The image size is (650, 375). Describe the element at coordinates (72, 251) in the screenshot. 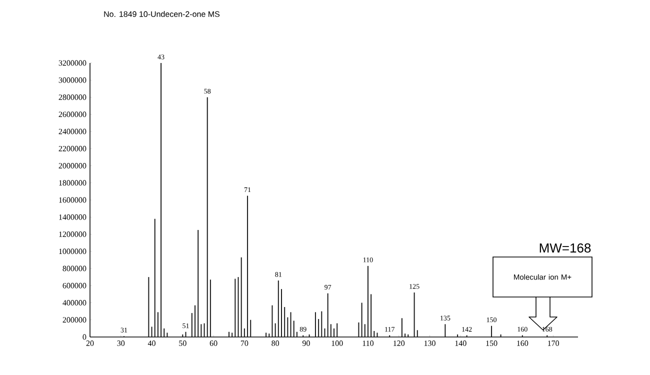

I see `y-tick-label: 1000000` at that location.